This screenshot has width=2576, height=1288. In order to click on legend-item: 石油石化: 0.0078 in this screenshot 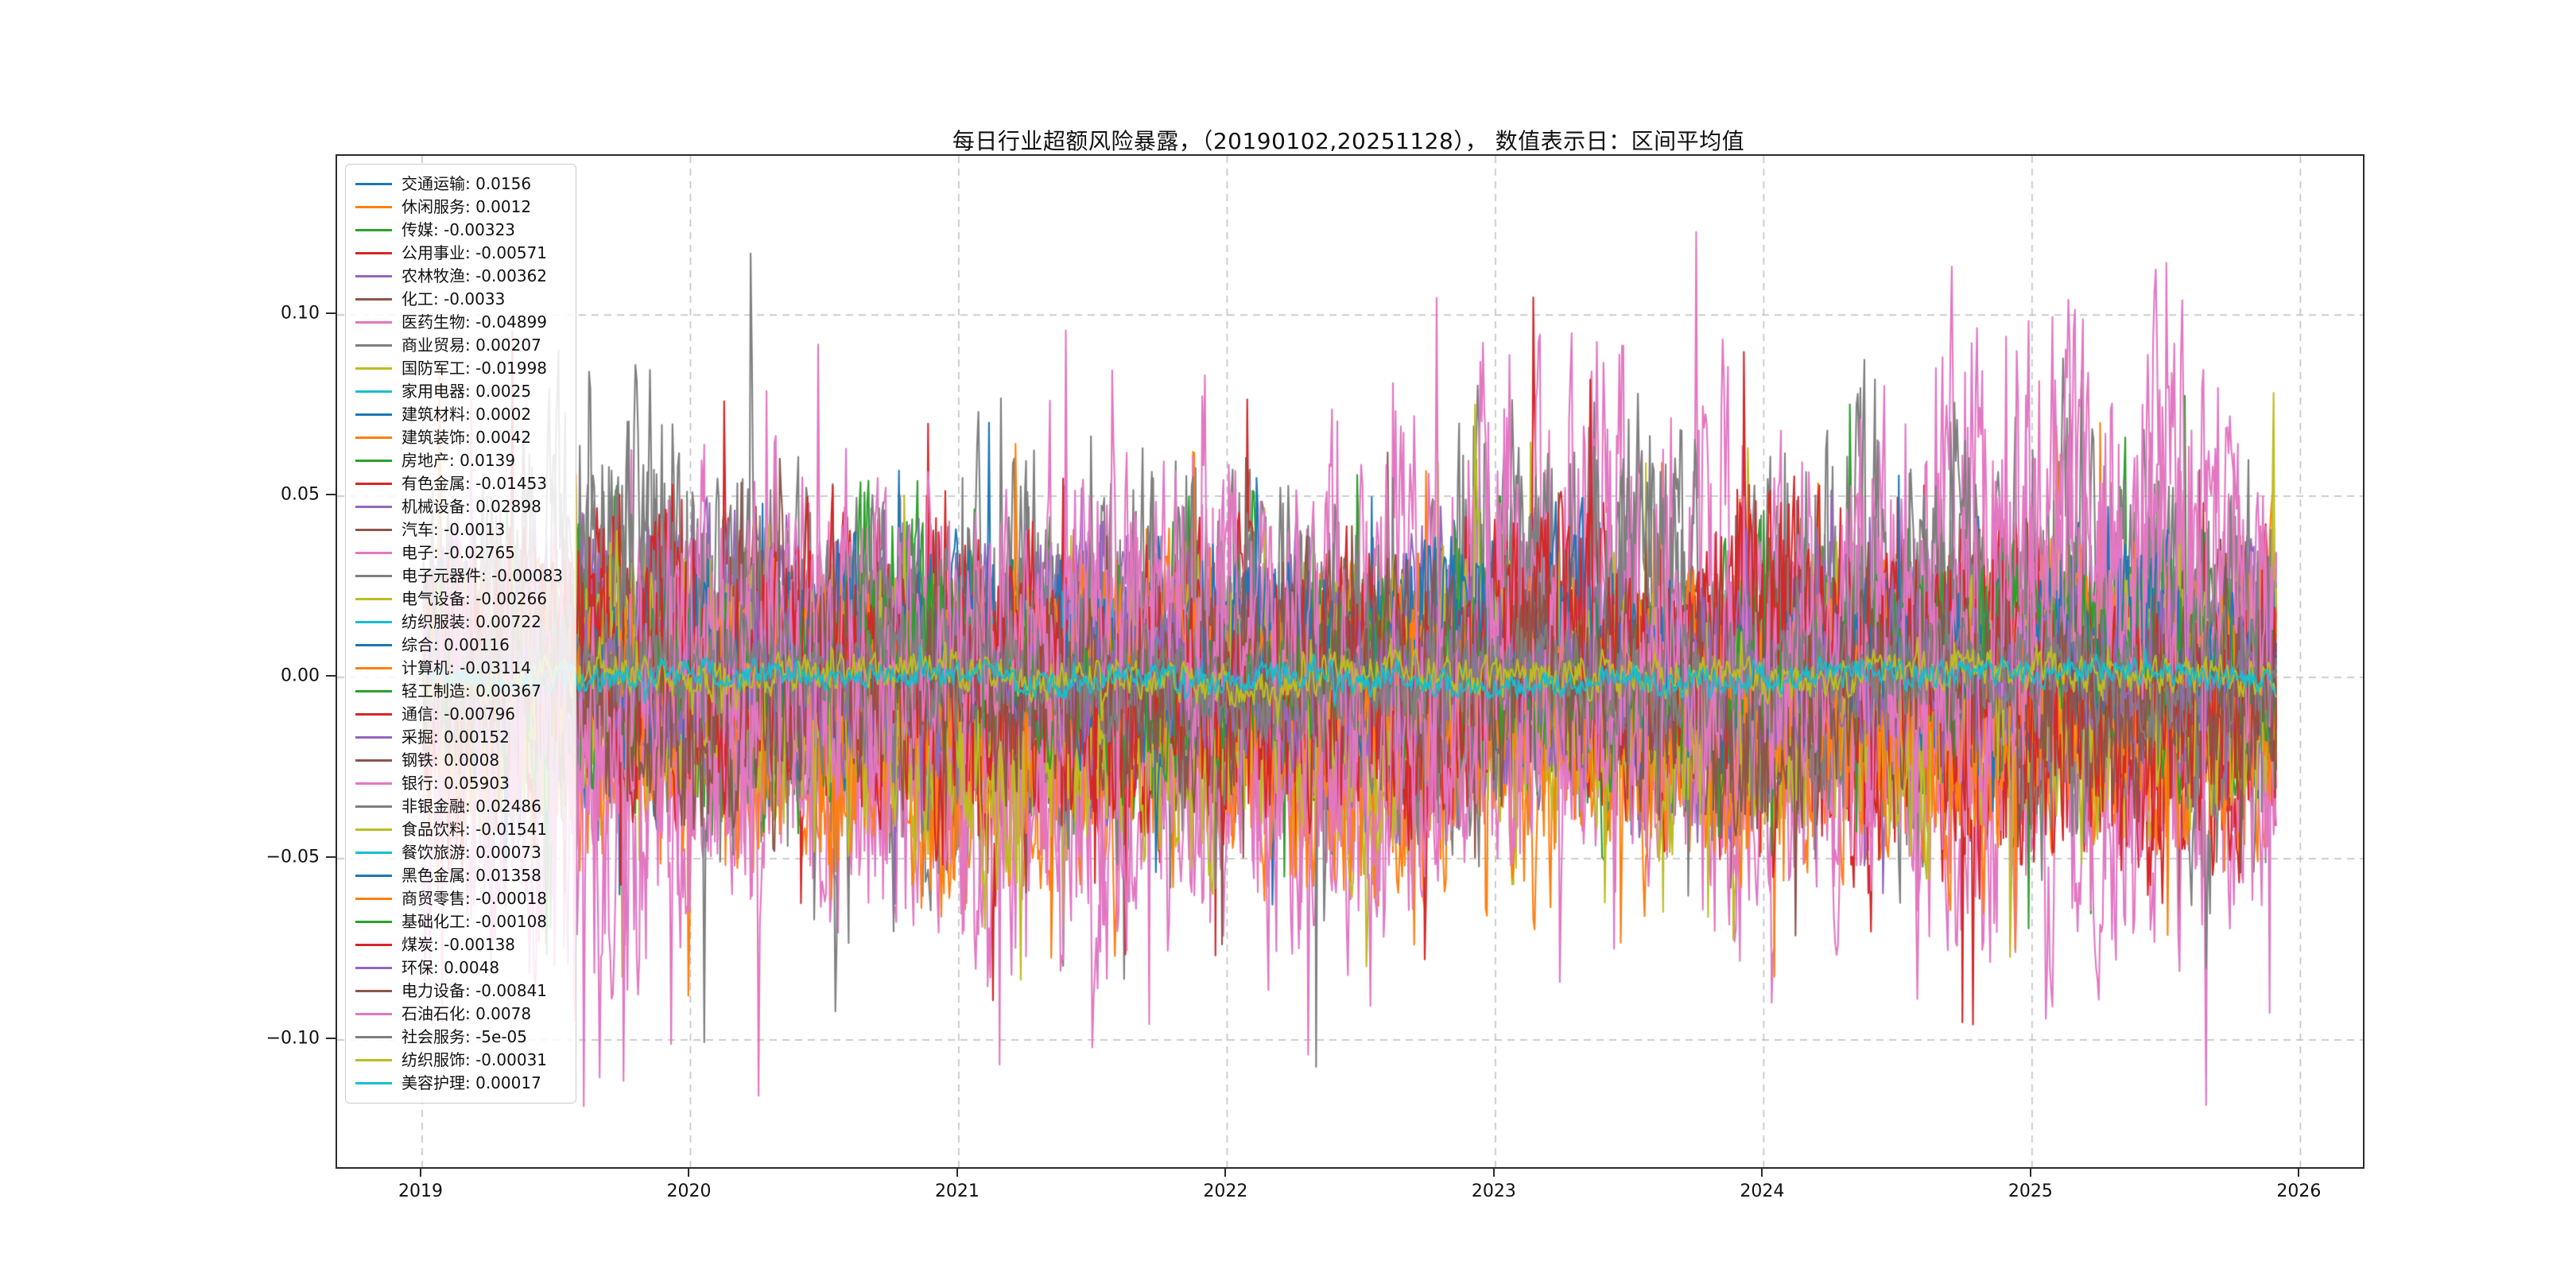, I will do `click(459, 1014)`.